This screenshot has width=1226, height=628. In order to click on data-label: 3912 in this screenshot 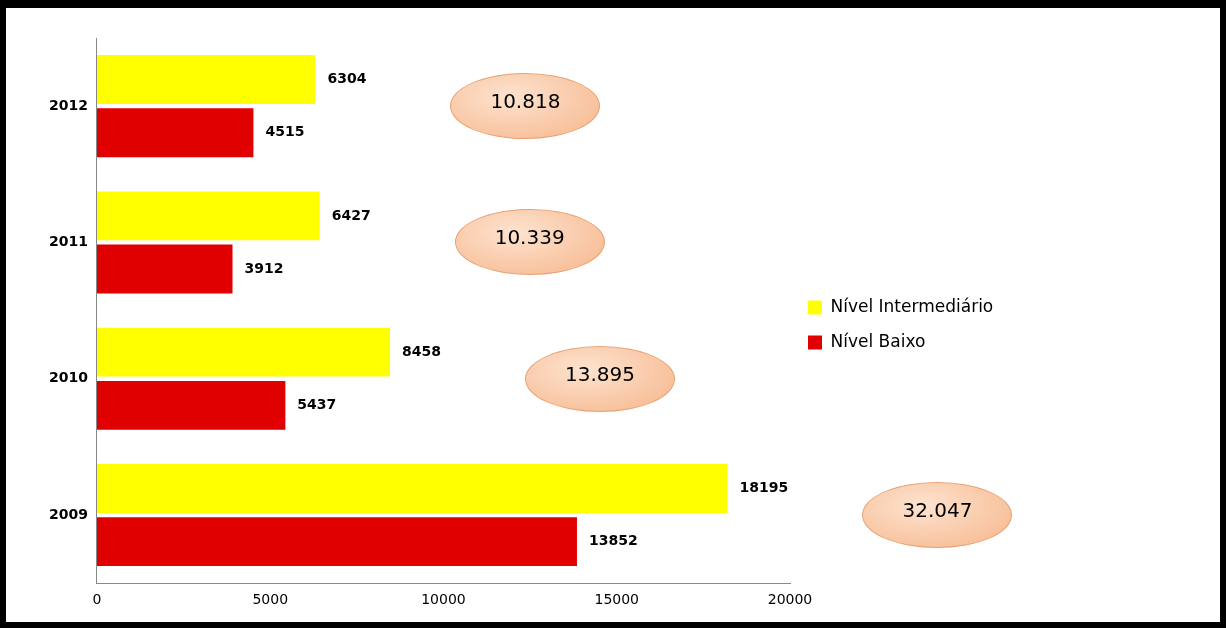, I will do `click(264, 267)`.